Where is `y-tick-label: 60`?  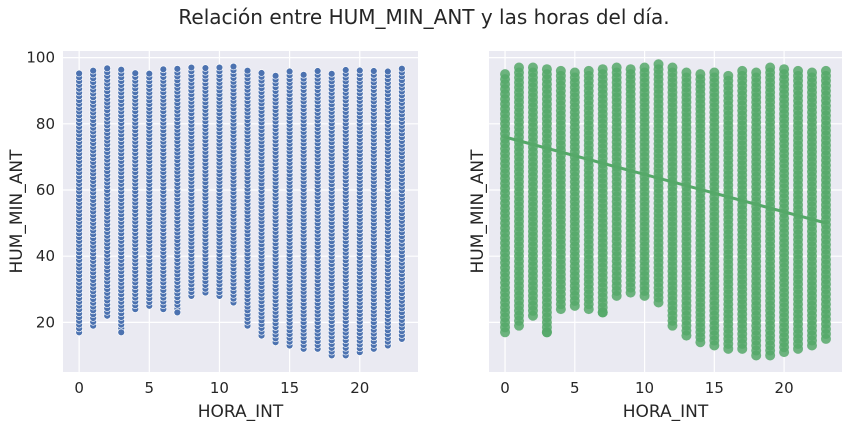
y-tick-label: 60 is located at coordinates (45, 190).